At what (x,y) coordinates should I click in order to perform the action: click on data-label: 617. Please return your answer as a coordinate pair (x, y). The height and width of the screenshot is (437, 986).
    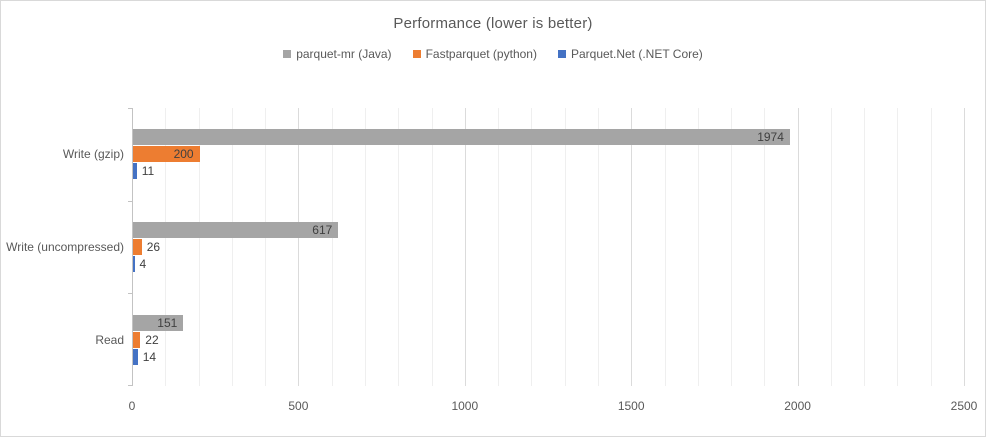
    Looking at the image, I should click on (322, 230).